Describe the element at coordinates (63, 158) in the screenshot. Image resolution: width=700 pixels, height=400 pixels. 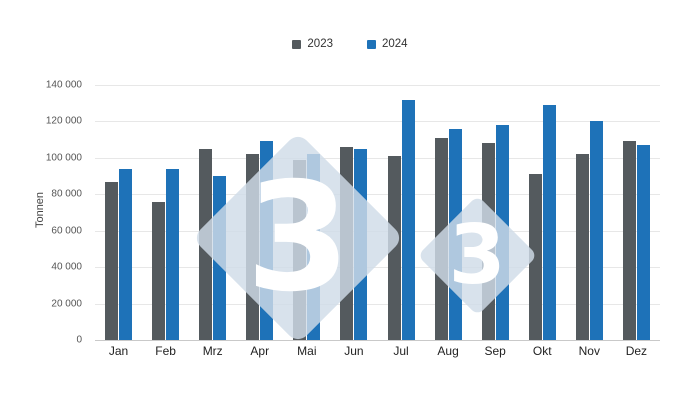
I see `y-tick-label: 100 000` at that location.